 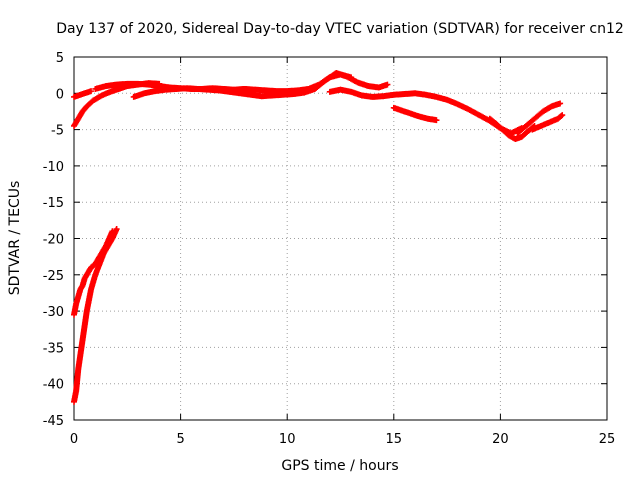 I want to click on x-tick-label: 5, so click(x=180, y=439).